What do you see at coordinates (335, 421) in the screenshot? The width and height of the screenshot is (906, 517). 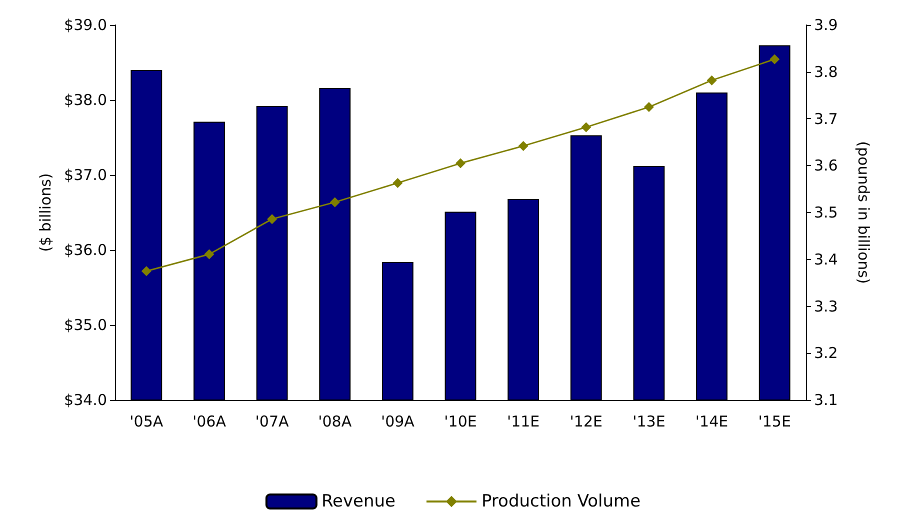 I see `x-tick-label: '08A` at bounding box center [335, 421].